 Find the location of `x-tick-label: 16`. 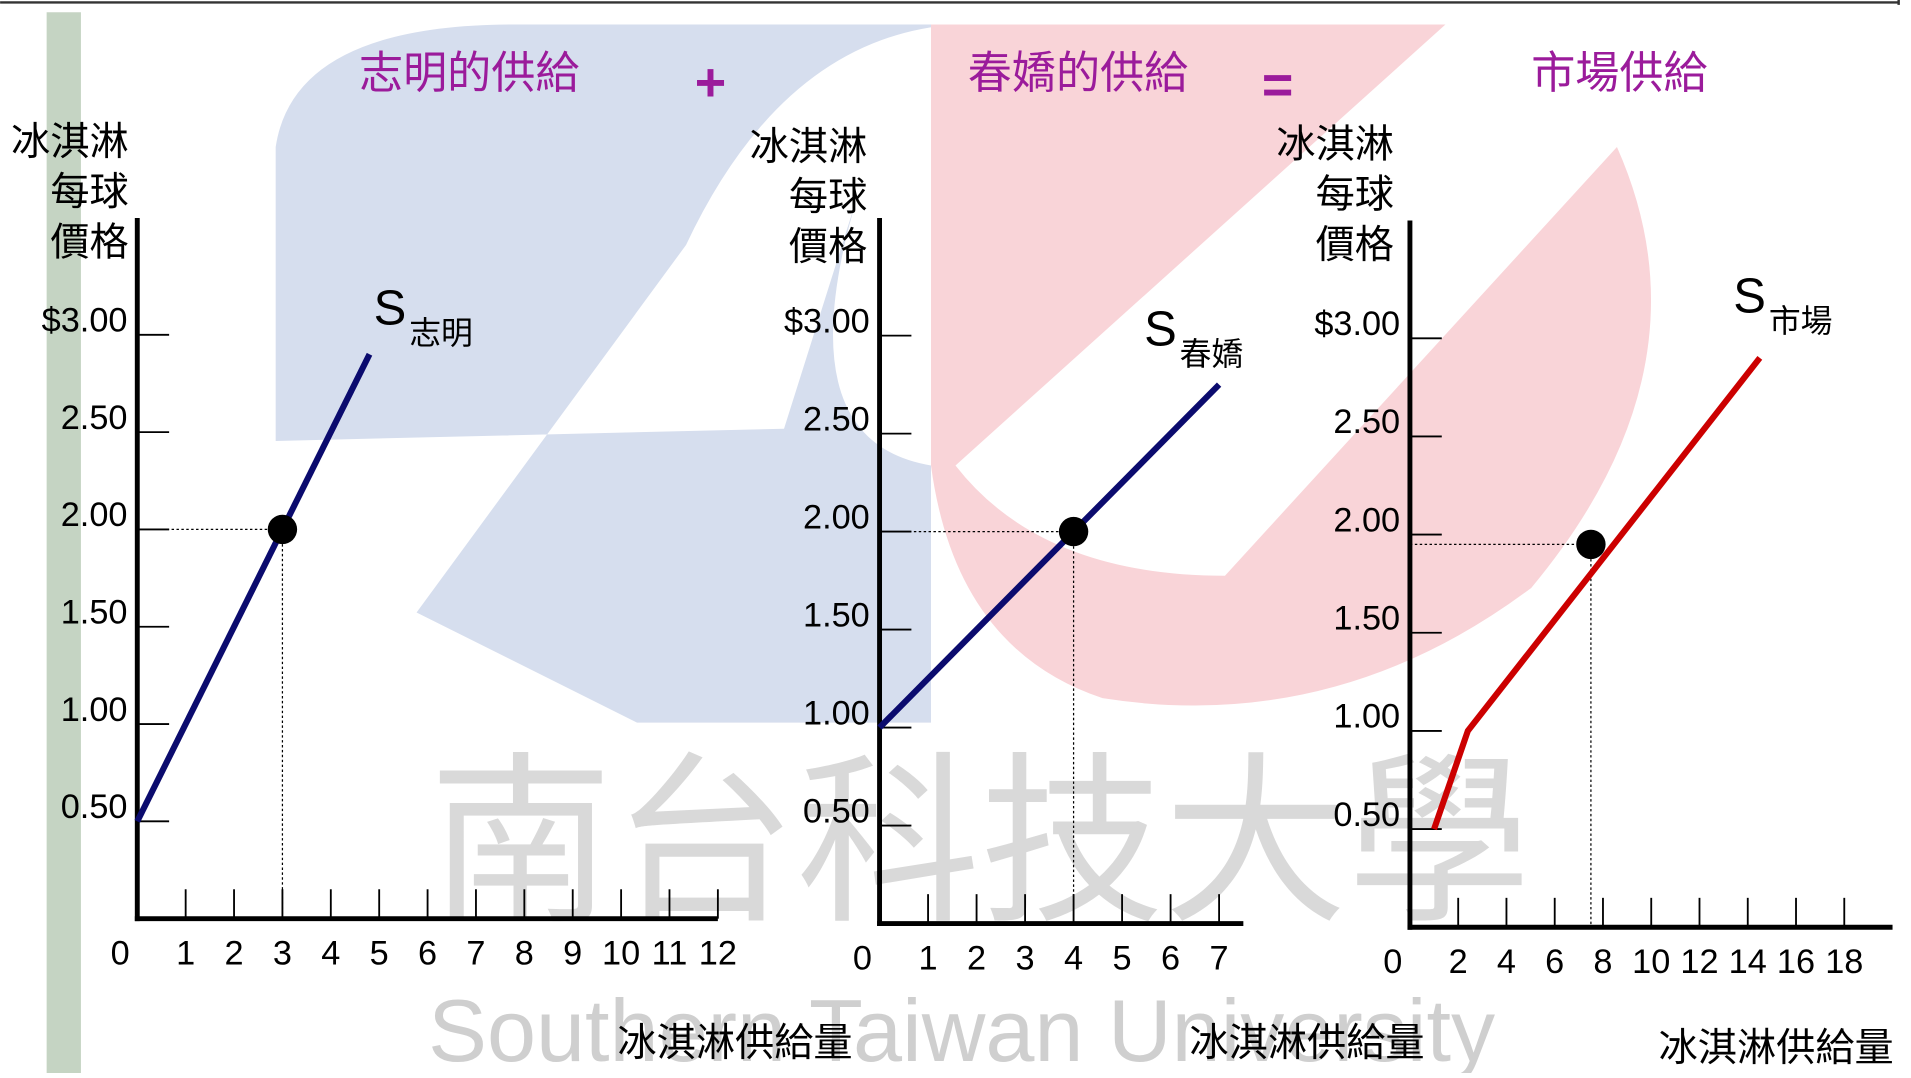

x-tick-label: 16 is located at coordinates (1796, 962).